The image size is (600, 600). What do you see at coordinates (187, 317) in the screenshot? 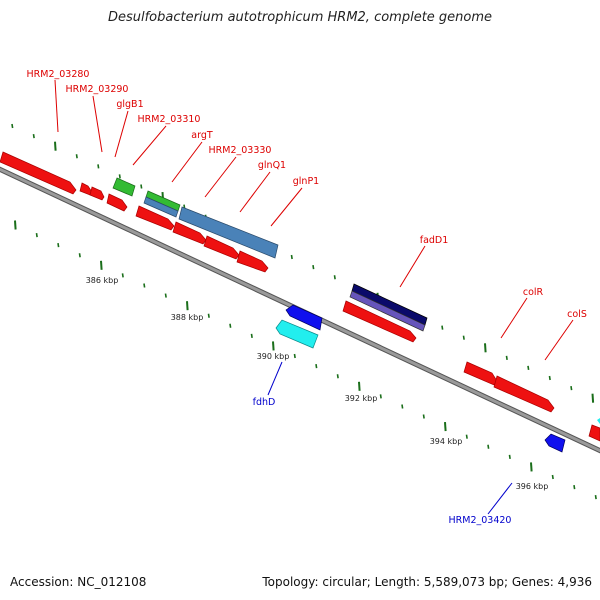
I see `scale-label-388: 388 kbp` at bounding box center [187, 317].